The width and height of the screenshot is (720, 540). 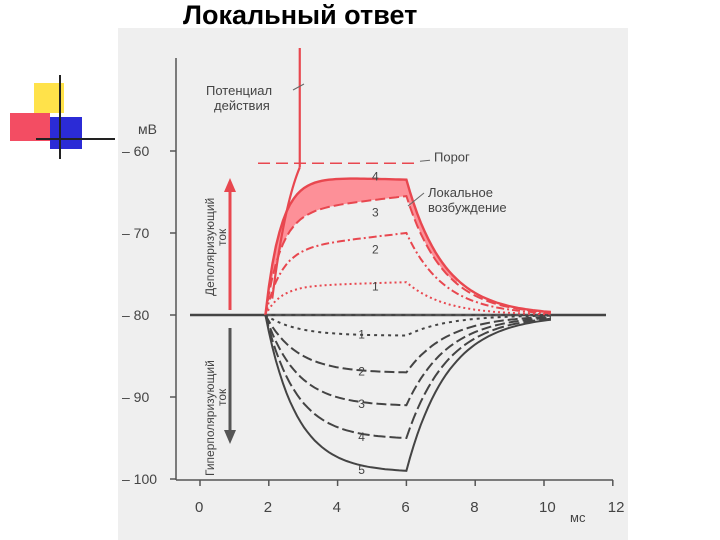 What do you see at coordinates (361, 437) in the screenshot?
I see `hyperpolarizing-label-4: 4` at bounding box center [361, 437].